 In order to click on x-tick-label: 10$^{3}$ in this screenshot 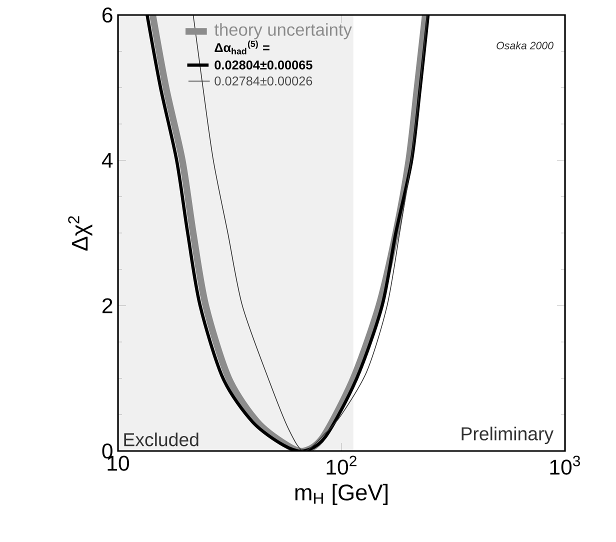, I will do `click(565, 465)`.